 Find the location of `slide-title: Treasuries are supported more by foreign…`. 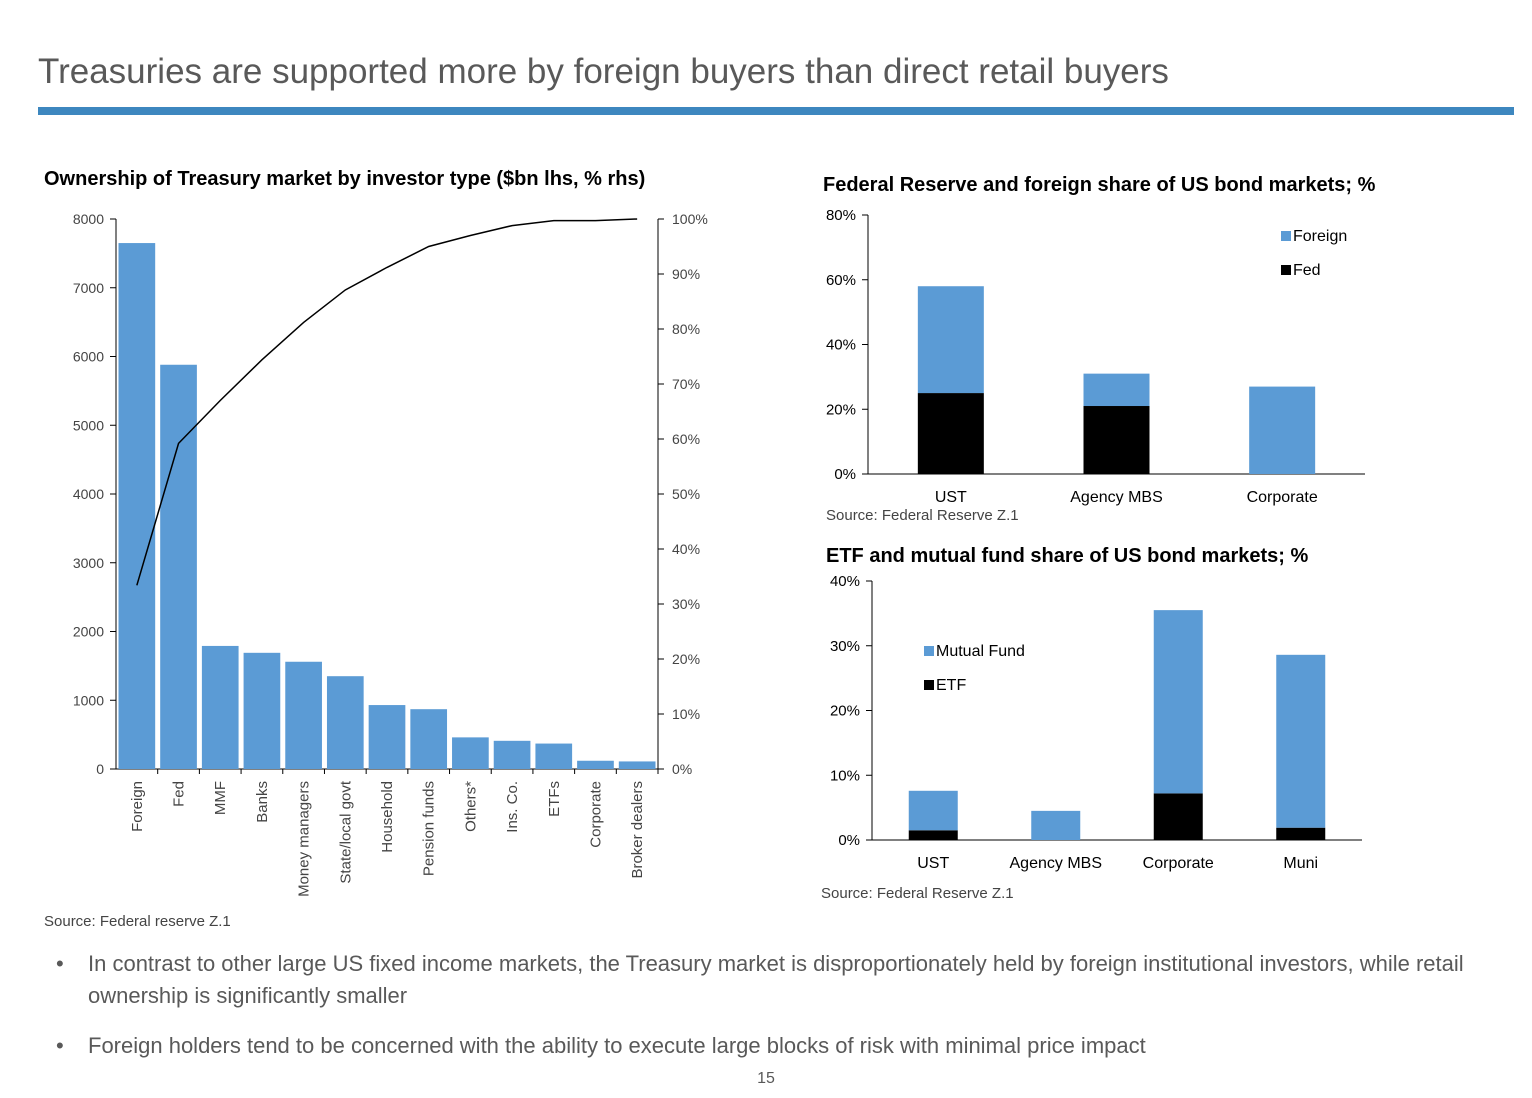

slide-title: Treasuries are supported more by foreign… is located at coordinates (603, 71).